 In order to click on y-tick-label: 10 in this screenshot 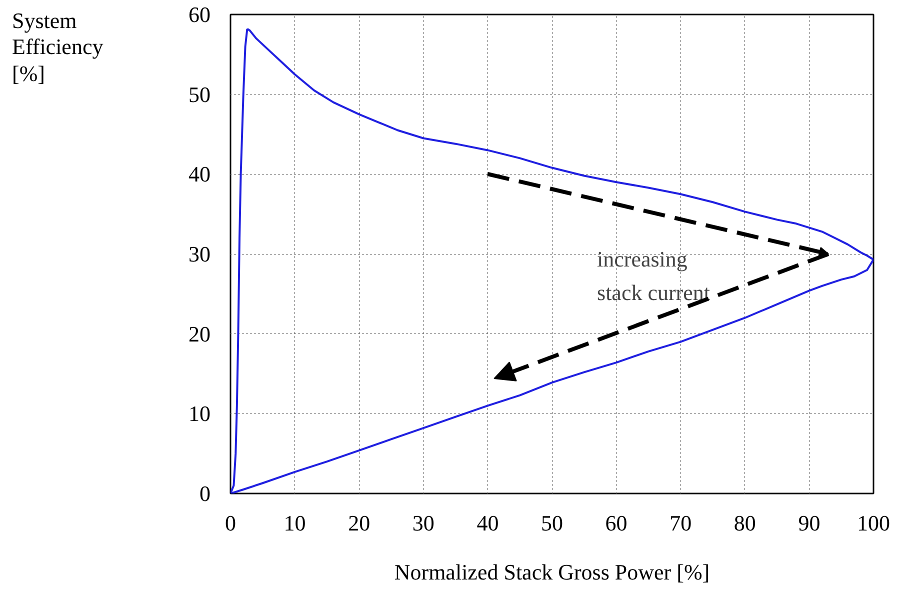, I will do `click(199, 413)`.